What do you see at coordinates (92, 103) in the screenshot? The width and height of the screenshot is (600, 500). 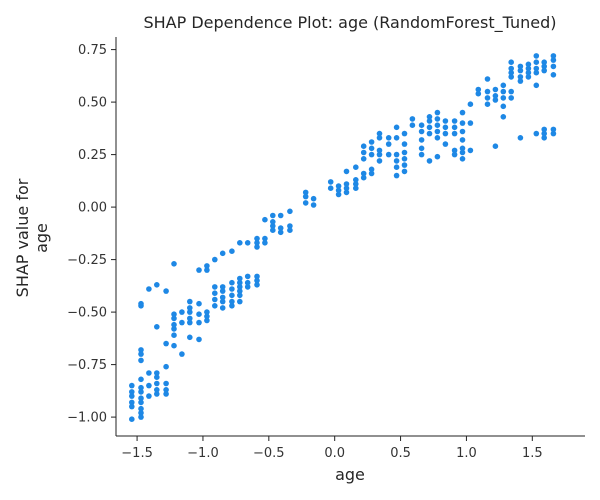 I see `y-tick-label: 0.50` at bounding box center [92, 103].